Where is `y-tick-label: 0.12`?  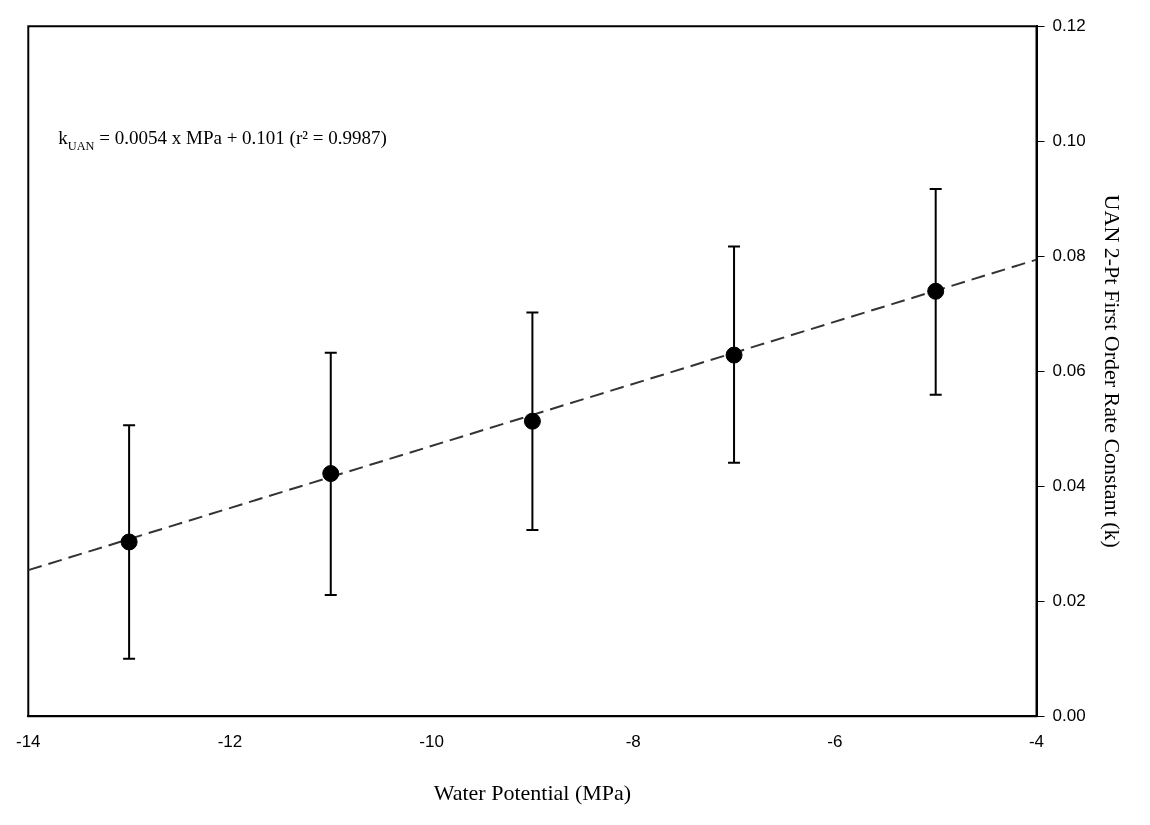
y-tick-label: 0.12 is located at coordinates (1069, 25).